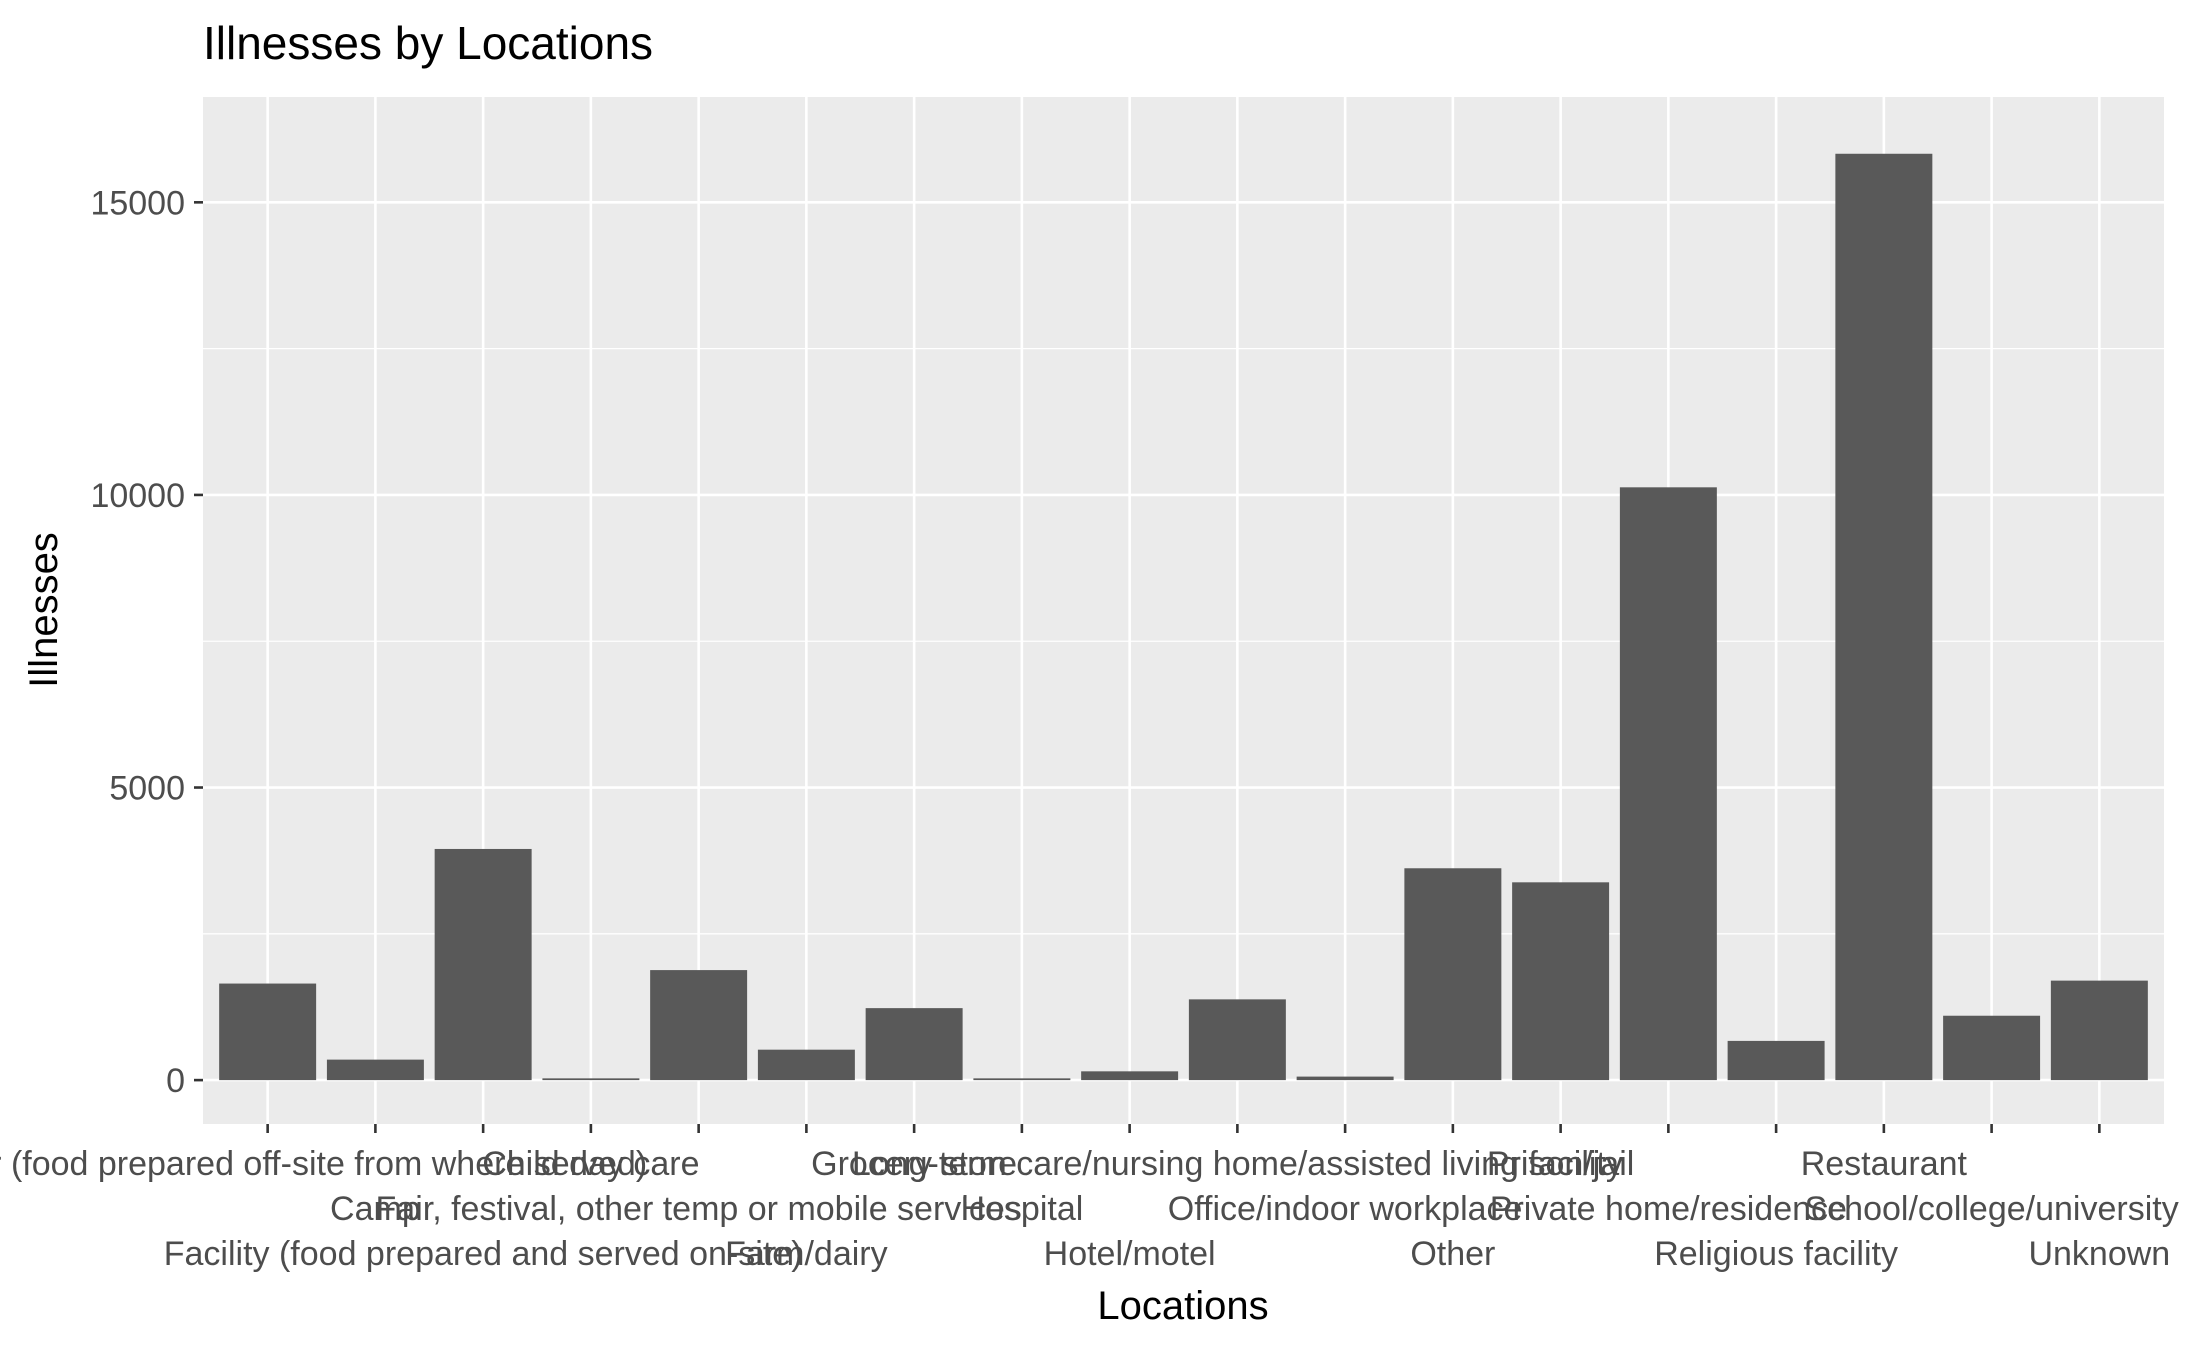 This screenshot has height=1351, width=2187. What do you see at coordinates (428, 43) in the screenshot?
I see `chart-title: Illnesses by Locations` at bounding box center [428, 43].